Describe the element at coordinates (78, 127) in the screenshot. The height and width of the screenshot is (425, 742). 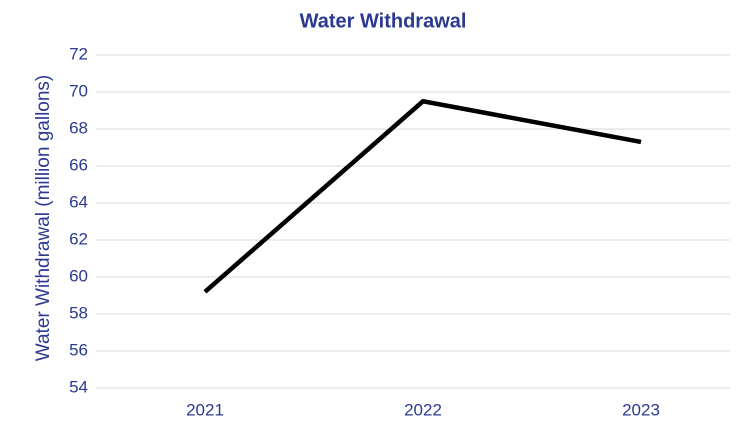
I see `y-tick-label: 68` at that location.